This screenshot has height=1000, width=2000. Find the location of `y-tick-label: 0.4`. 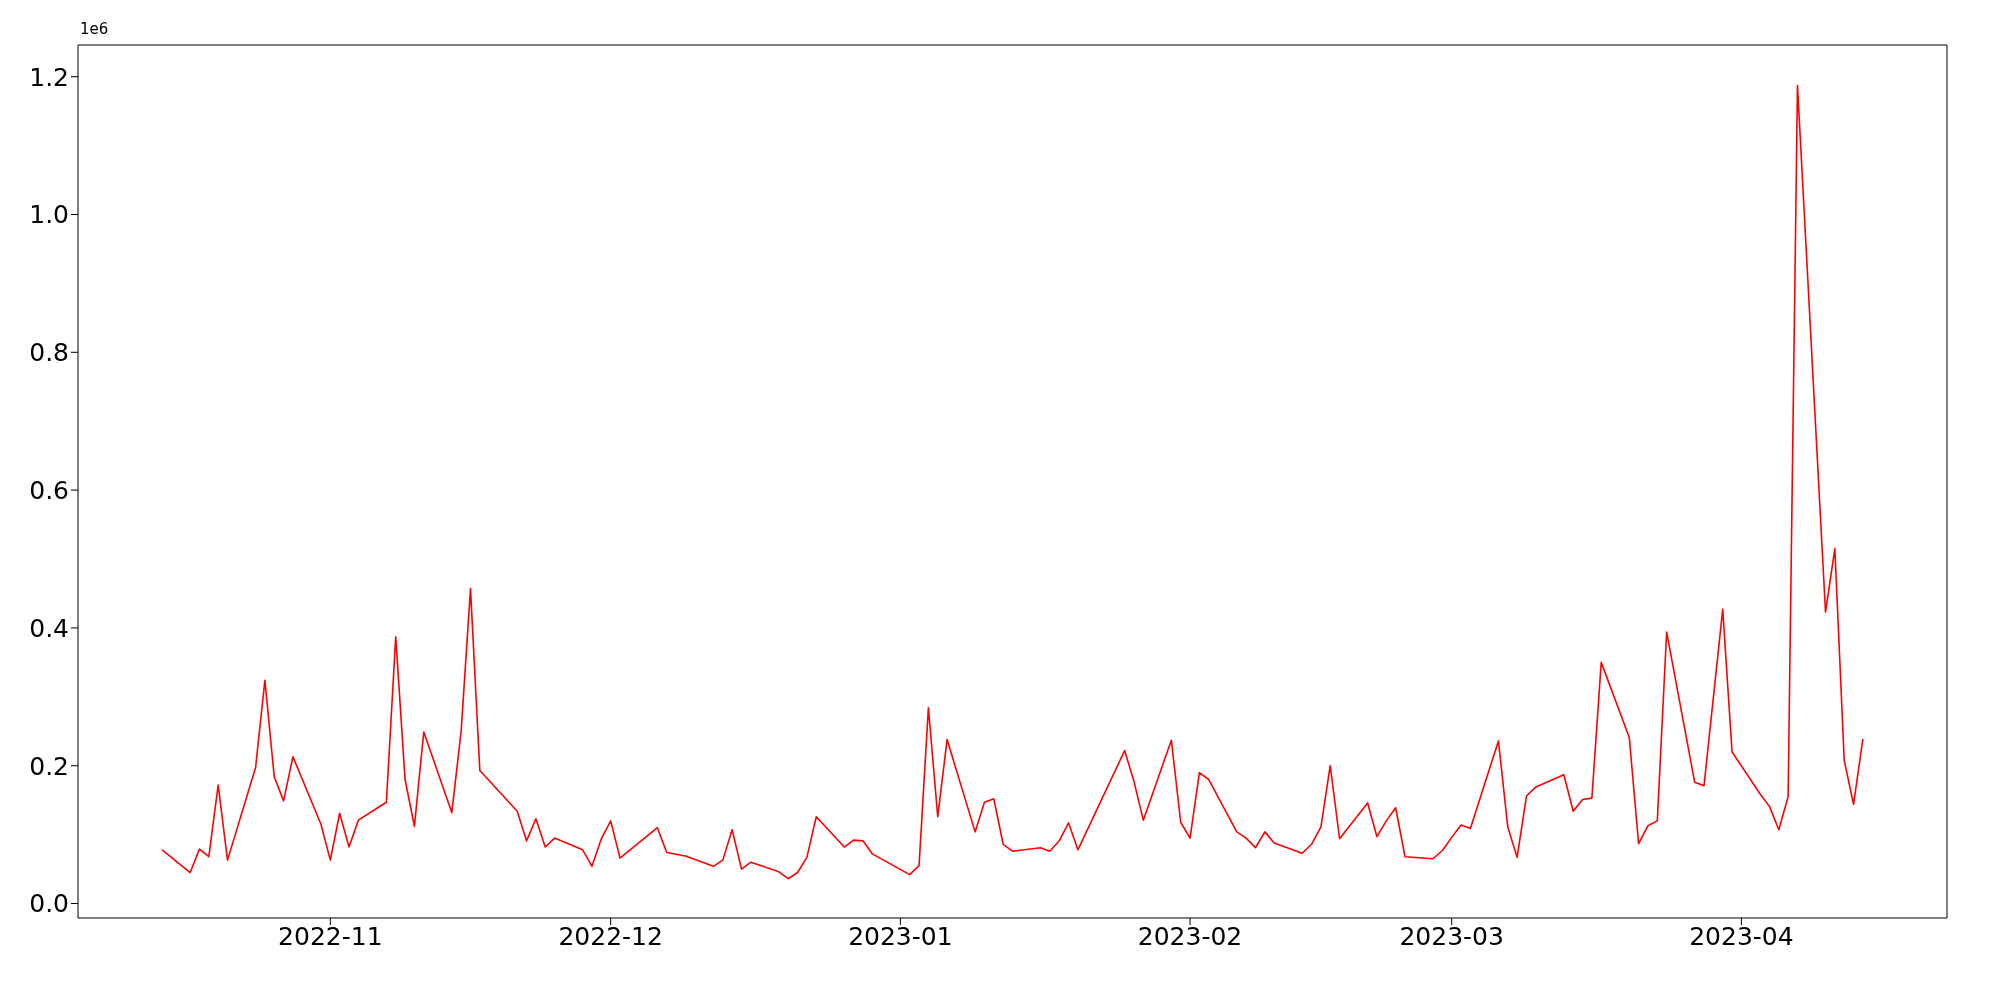

y-tick-label: 0.4 is located at coordinates (49, 628).